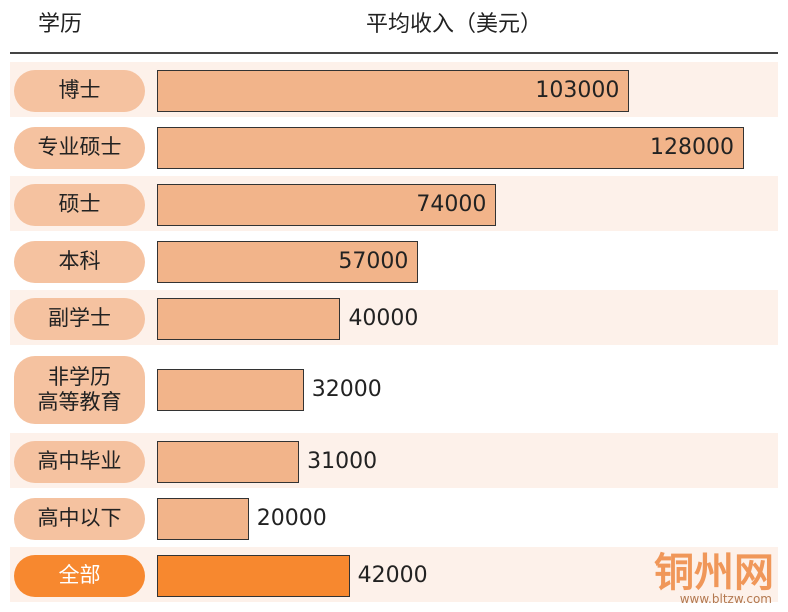  What do you see at coordinates (79, 390) in the screenshot?
I see `category-label: 非学历 高等教育` at bounding box center [79, 390].